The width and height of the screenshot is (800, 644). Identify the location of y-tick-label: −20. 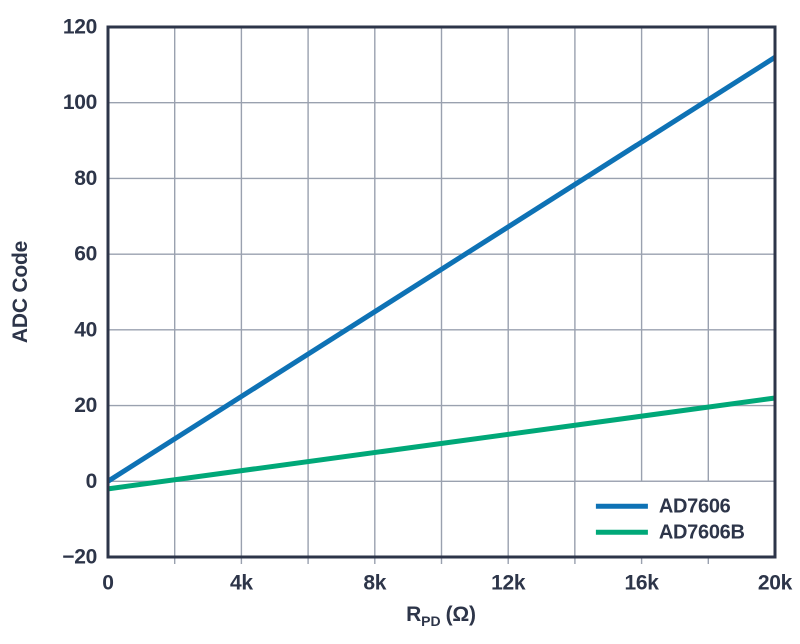
(79, 557).